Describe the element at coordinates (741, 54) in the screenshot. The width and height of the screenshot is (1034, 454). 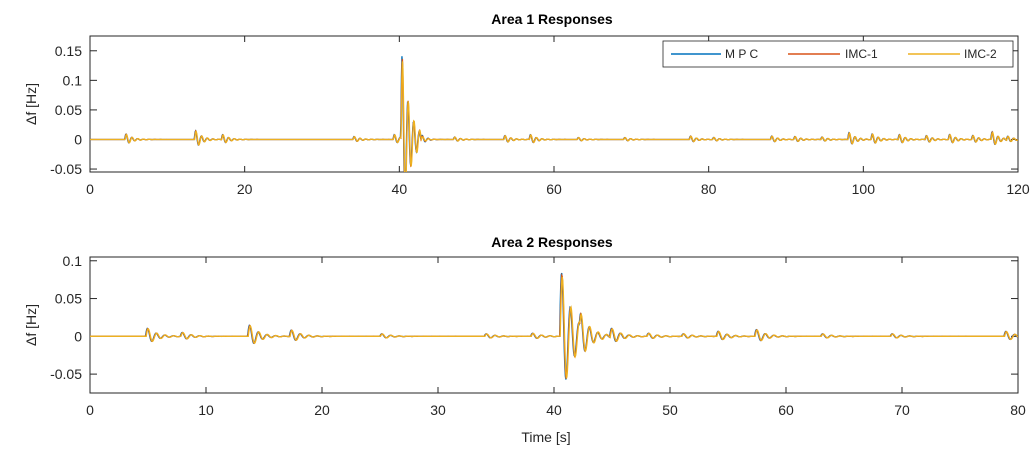
I see `legend-label-mpc: M P C` at that location.